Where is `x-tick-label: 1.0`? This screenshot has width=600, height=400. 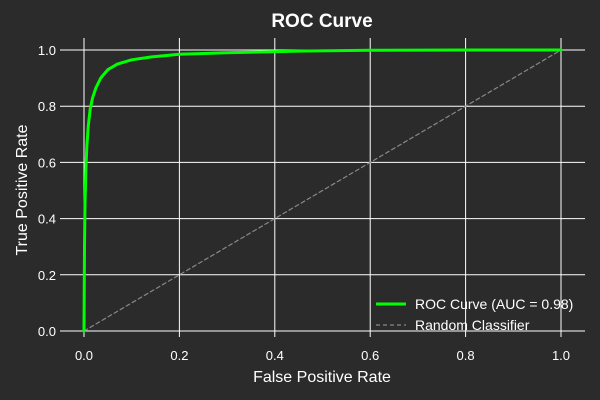 x-tick-label: 1.0 is located at coordinates (561, 355).